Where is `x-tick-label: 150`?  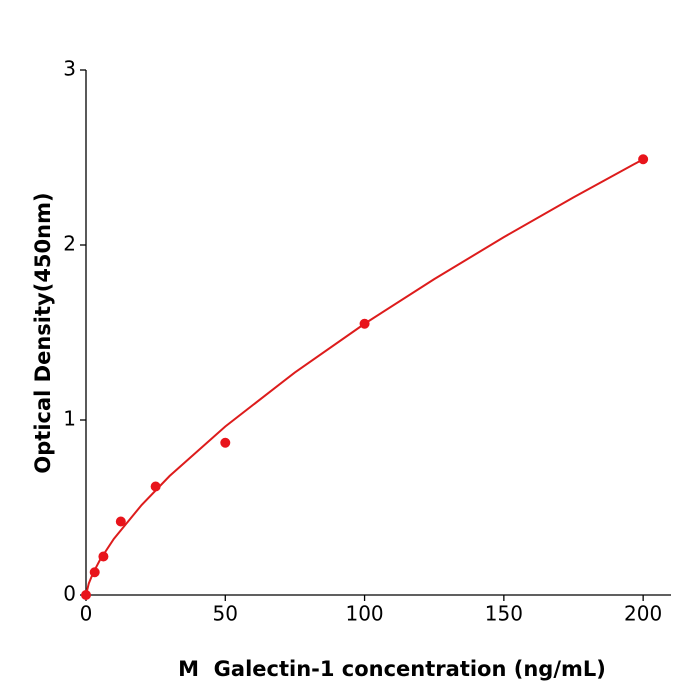
x-tick-label: 150 is located at coordinates (504, 614).